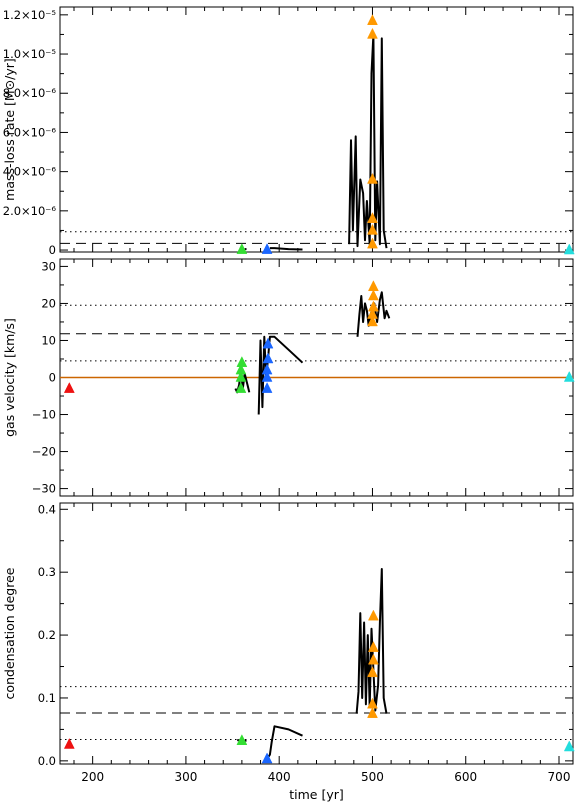 This screenshot has width=579, height=804. I want to click on y-tick-label: −20, so click(44, 452).